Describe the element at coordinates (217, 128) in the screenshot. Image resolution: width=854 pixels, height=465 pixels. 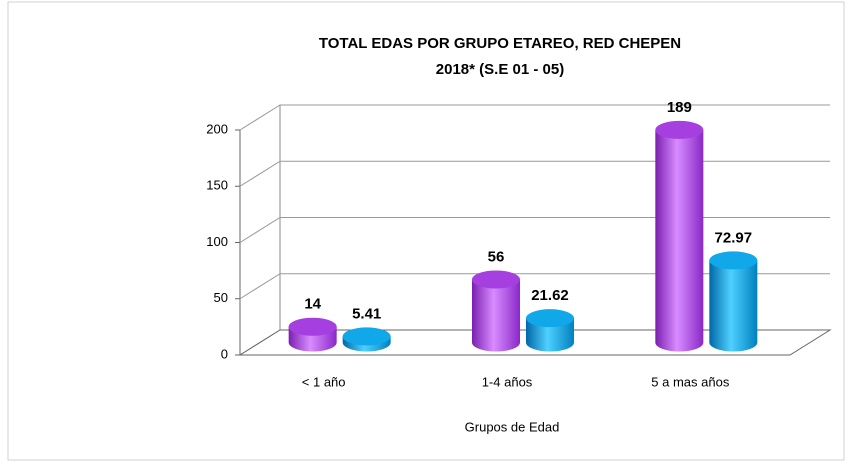
I see `y-tick-label: 200` at that location.